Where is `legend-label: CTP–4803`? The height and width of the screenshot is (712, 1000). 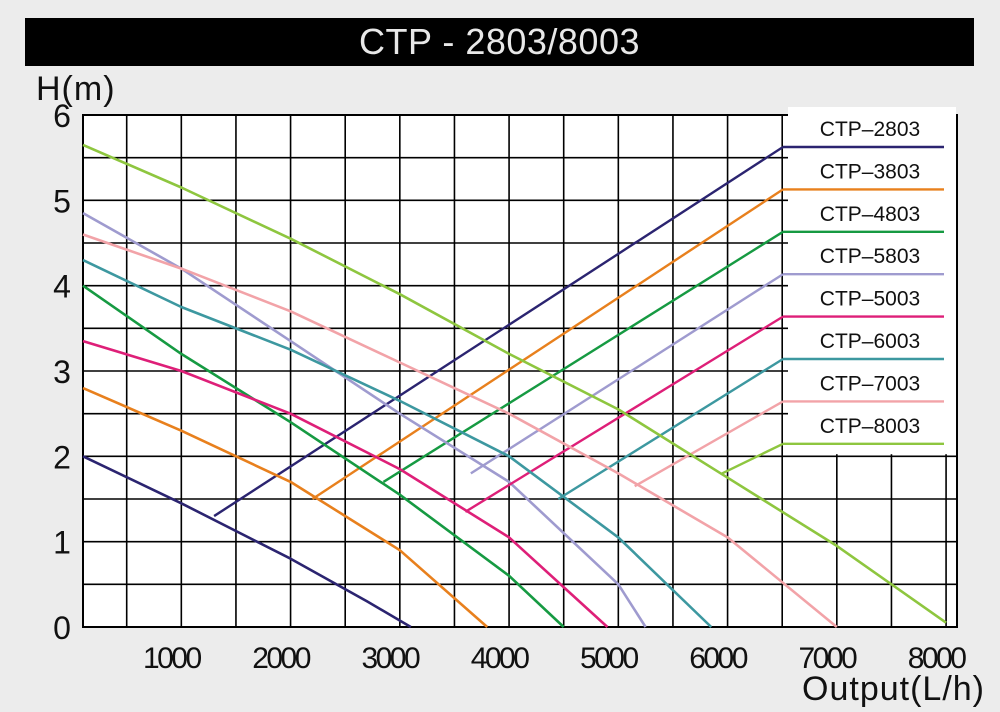 legend-label: CTP–4803 is located at coordinates (870, 214).